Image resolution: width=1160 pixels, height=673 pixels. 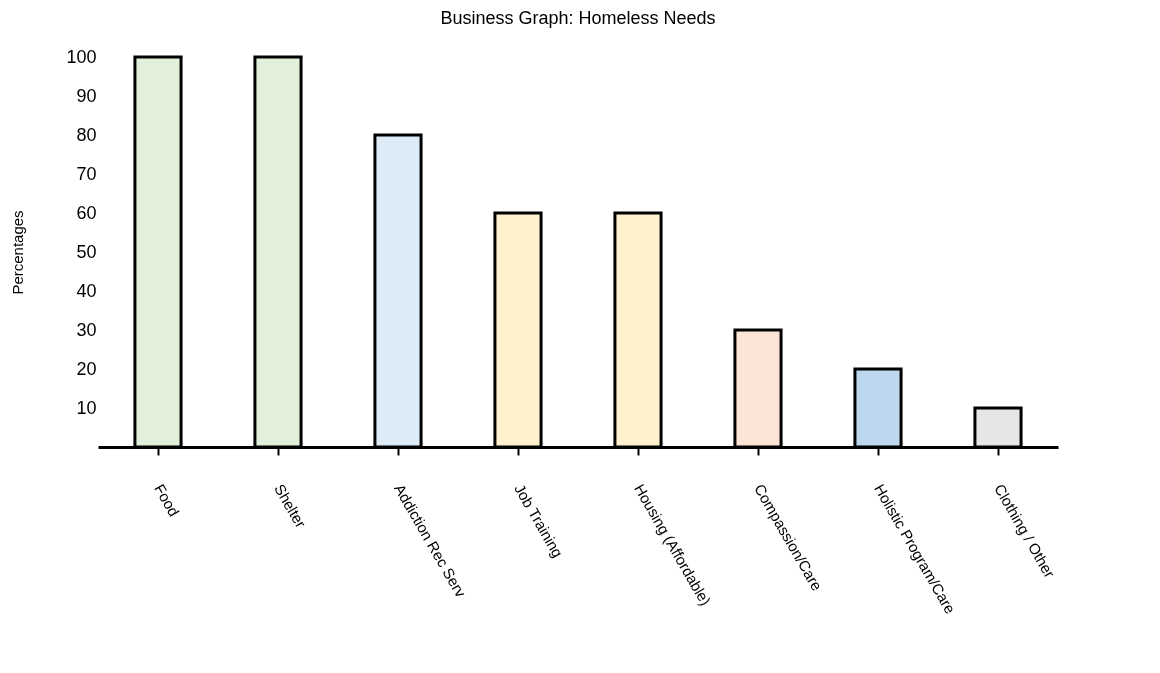 What do you see at coordinates (578, 18) in the screenshot?
I see `chart-title: Business Graph: Homeless Needs` at bounding box center [578, 18].